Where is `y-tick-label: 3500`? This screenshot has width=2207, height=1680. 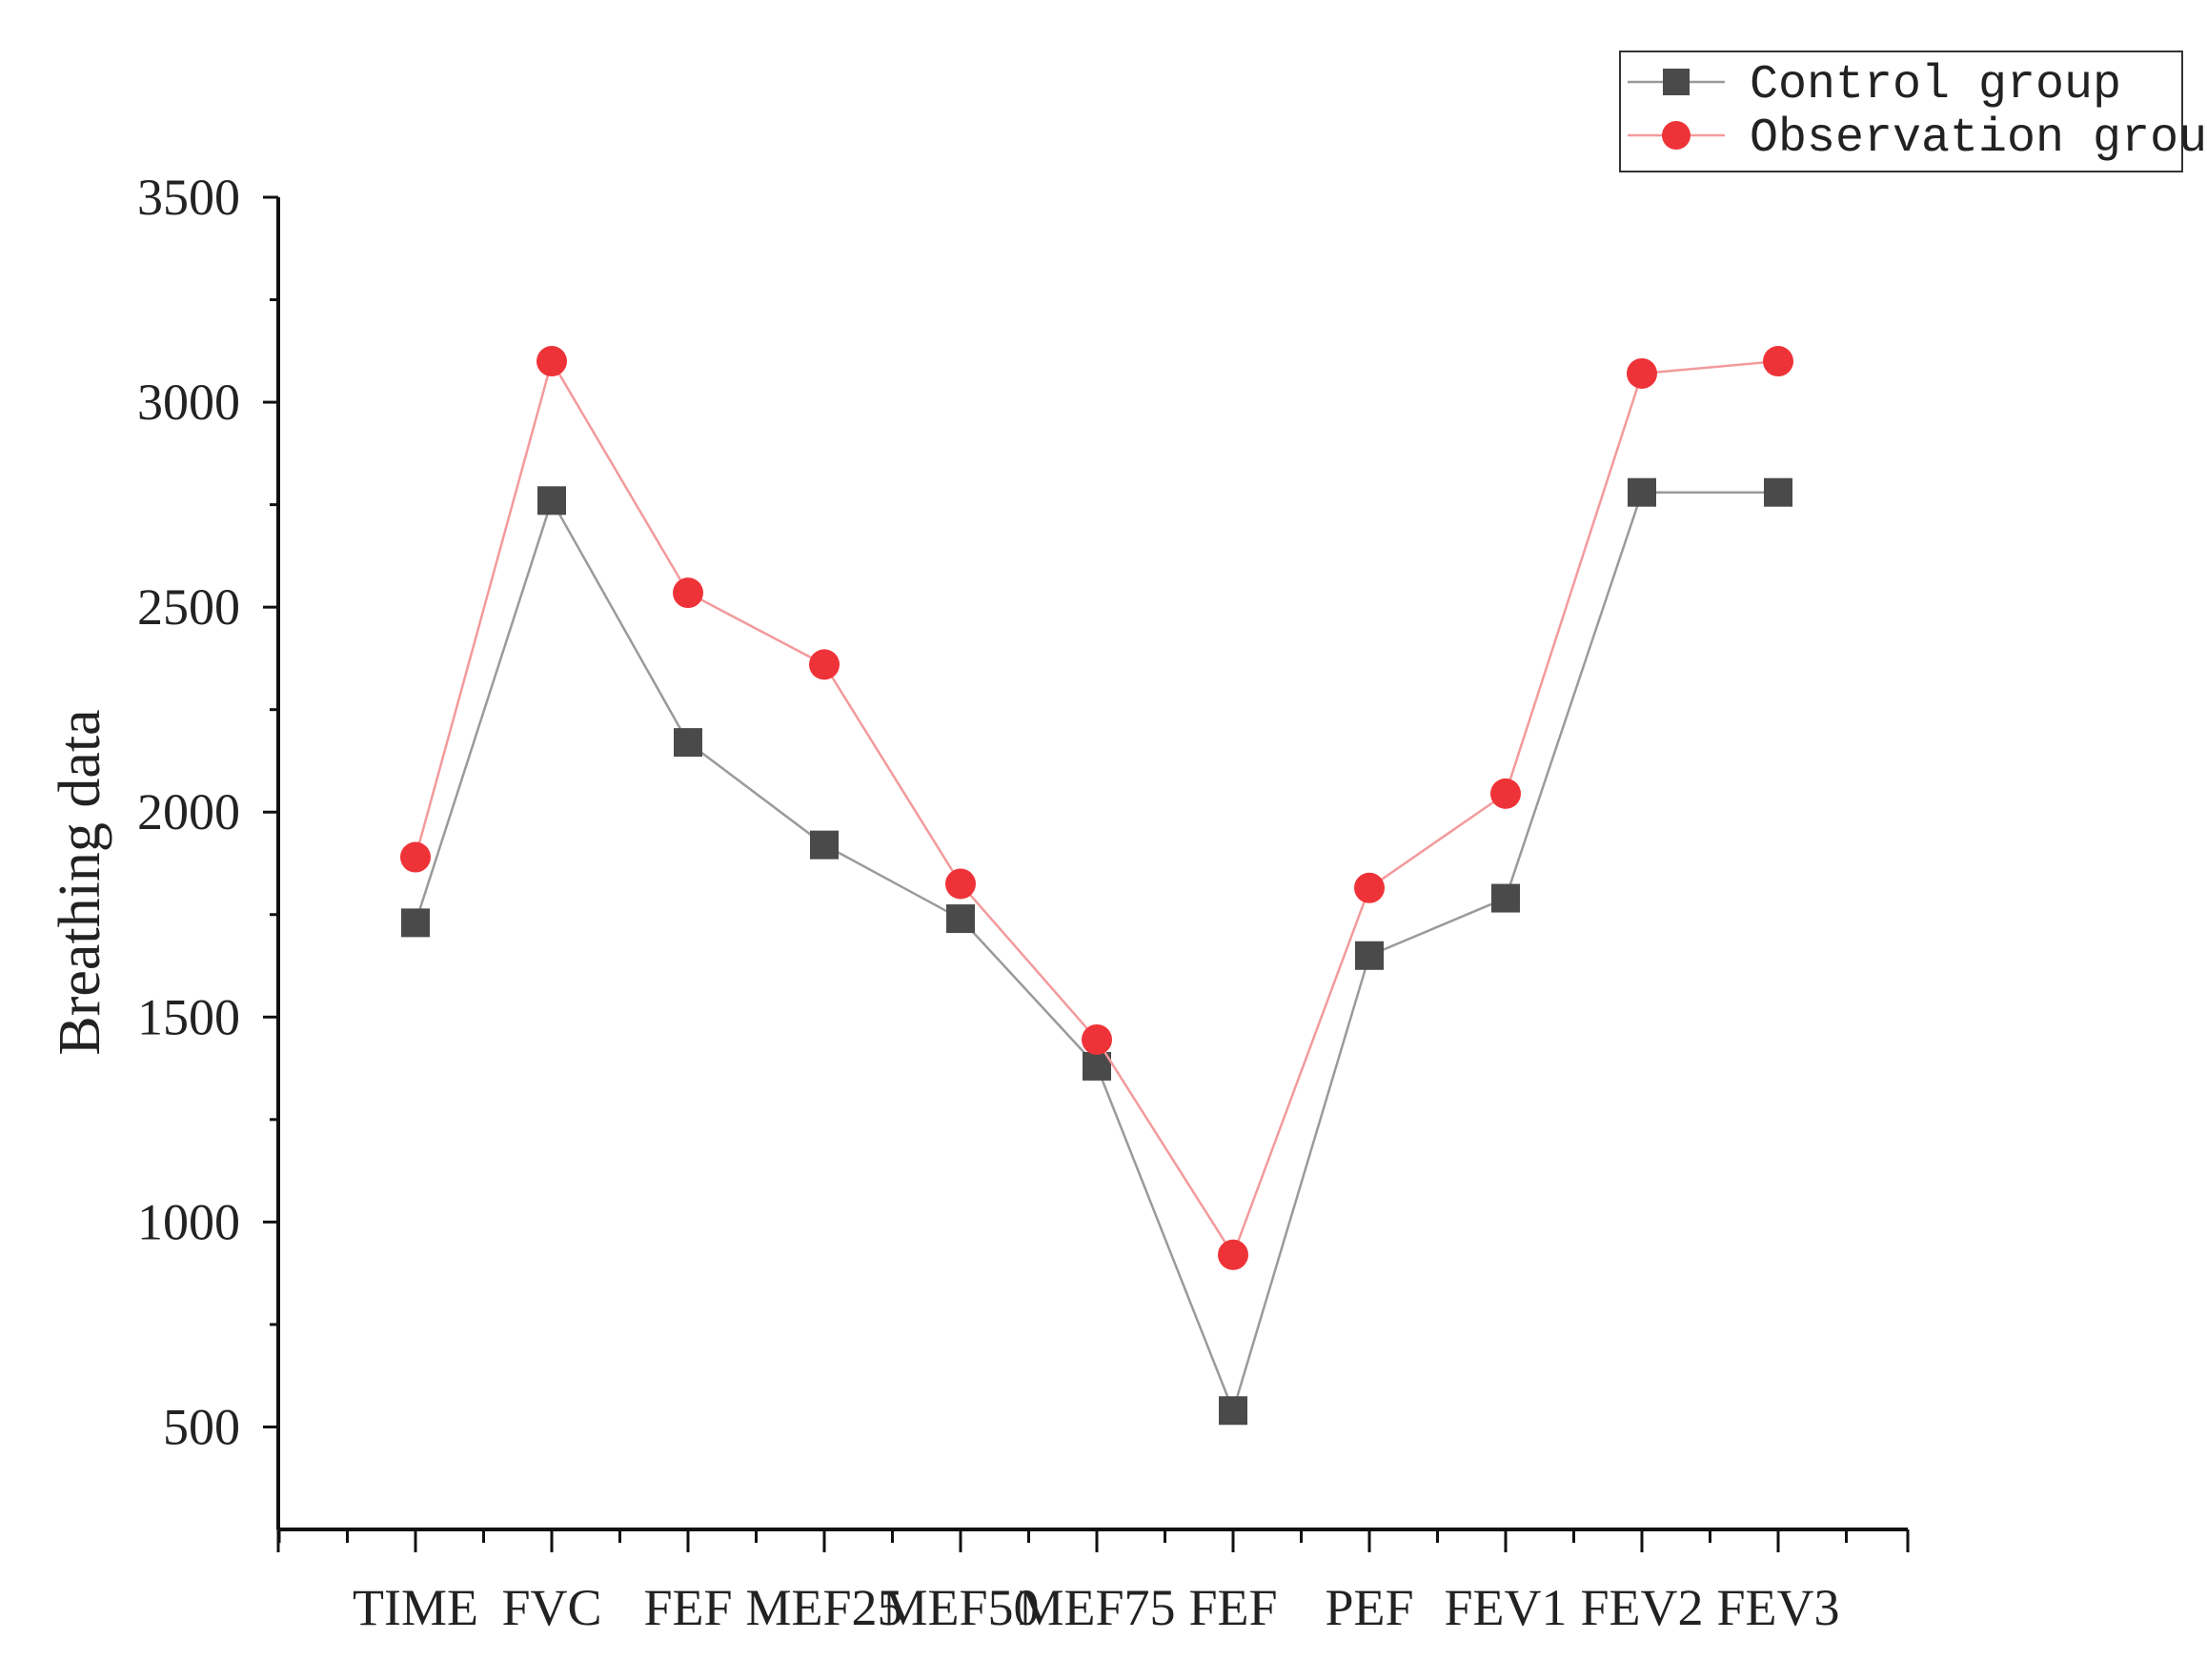
y-tick-label: 3500 is located at coordinates (188, 197).